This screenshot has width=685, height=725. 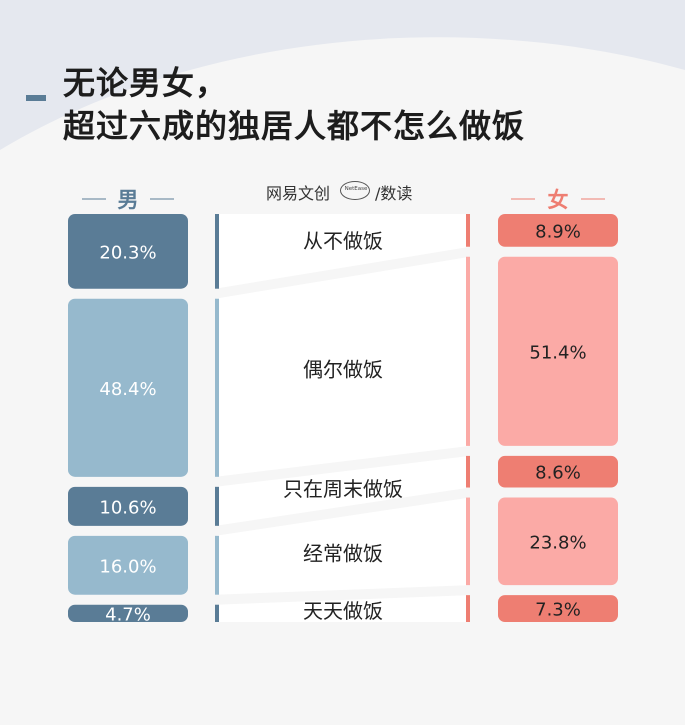 I want to click on male-value-label: 4.7%, so click(x=128, y=614).